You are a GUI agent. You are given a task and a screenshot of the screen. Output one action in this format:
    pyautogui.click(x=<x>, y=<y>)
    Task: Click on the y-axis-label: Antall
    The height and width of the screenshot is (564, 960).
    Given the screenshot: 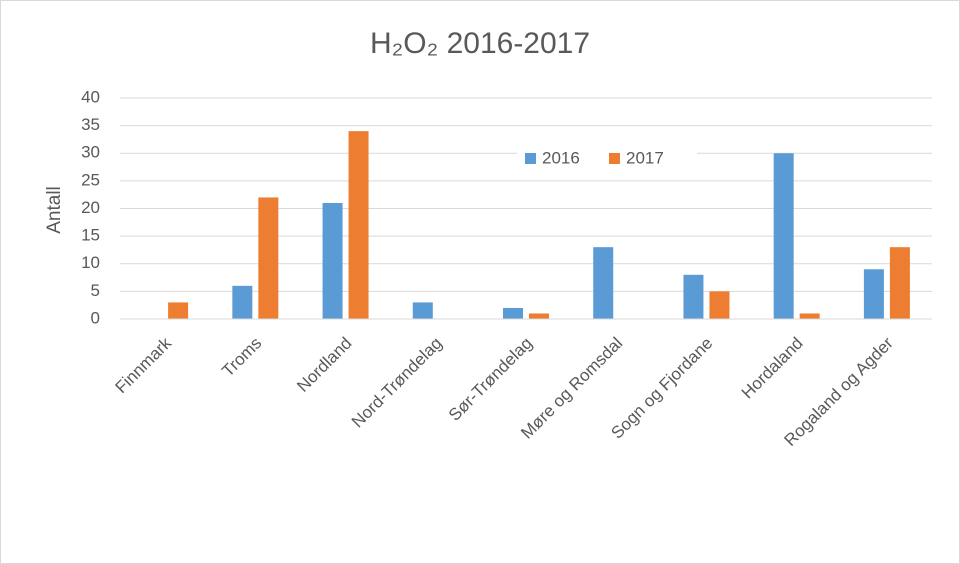 What is the action you would take?
    pyautogui.click(x=54, y=210)
    